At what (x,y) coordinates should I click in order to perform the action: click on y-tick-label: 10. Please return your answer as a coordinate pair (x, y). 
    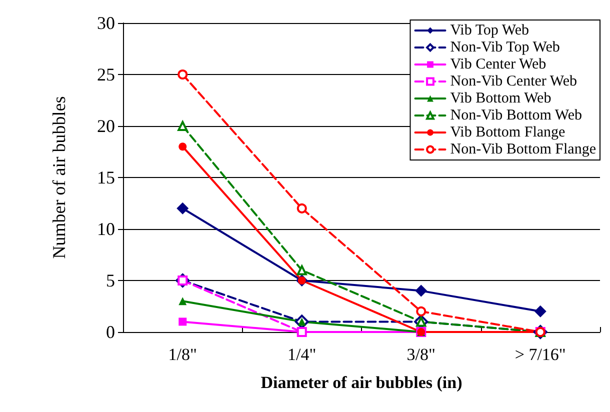
    Looking at the image, I should click on (106, 229).